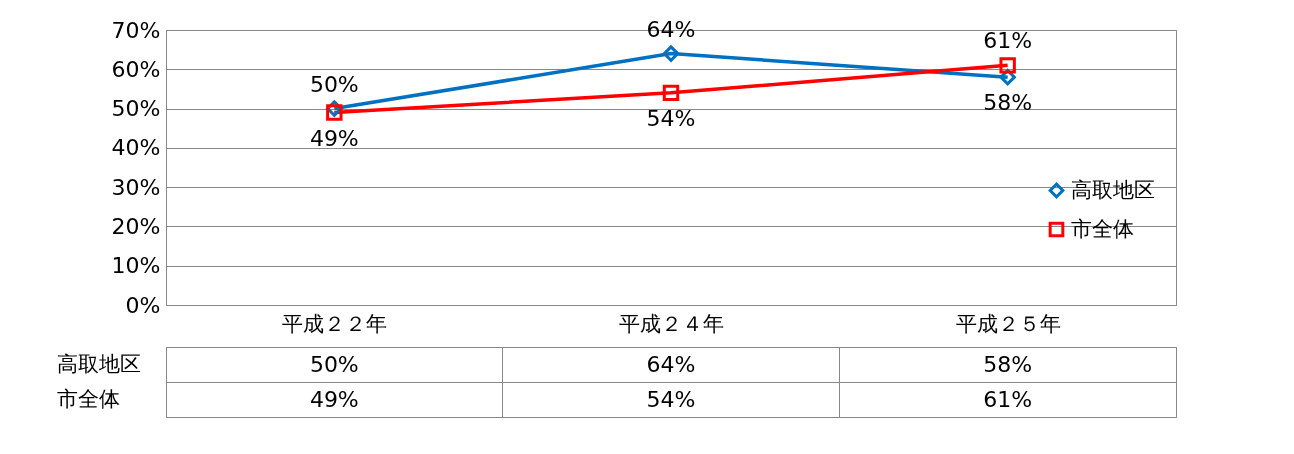  Describe the element at coordinates (671, 118) in the screenshot. I see `text: 54%` at that location.